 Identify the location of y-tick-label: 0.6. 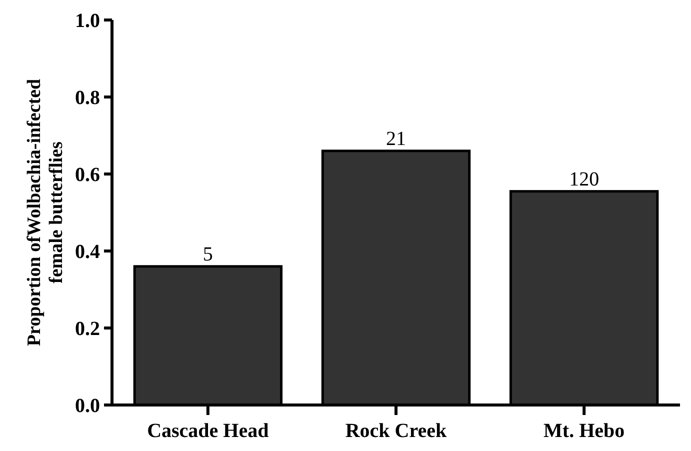
(87, 175).